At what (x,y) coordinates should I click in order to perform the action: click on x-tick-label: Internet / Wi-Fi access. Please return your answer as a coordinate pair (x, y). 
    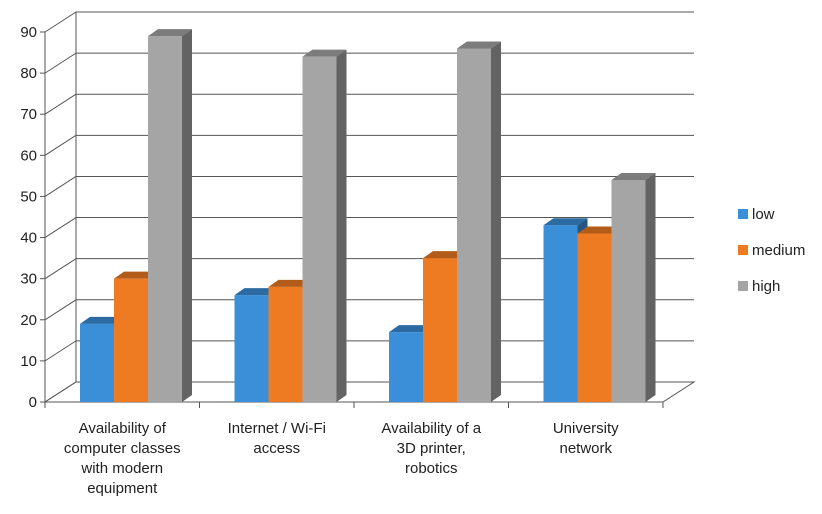
    Looking at the image, I should click on (277, 438).